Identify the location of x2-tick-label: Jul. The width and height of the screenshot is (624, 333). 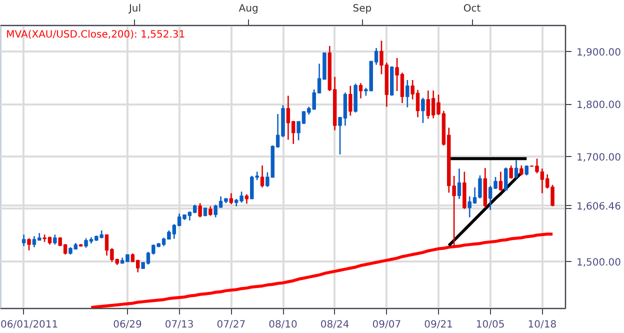
(135, 9).